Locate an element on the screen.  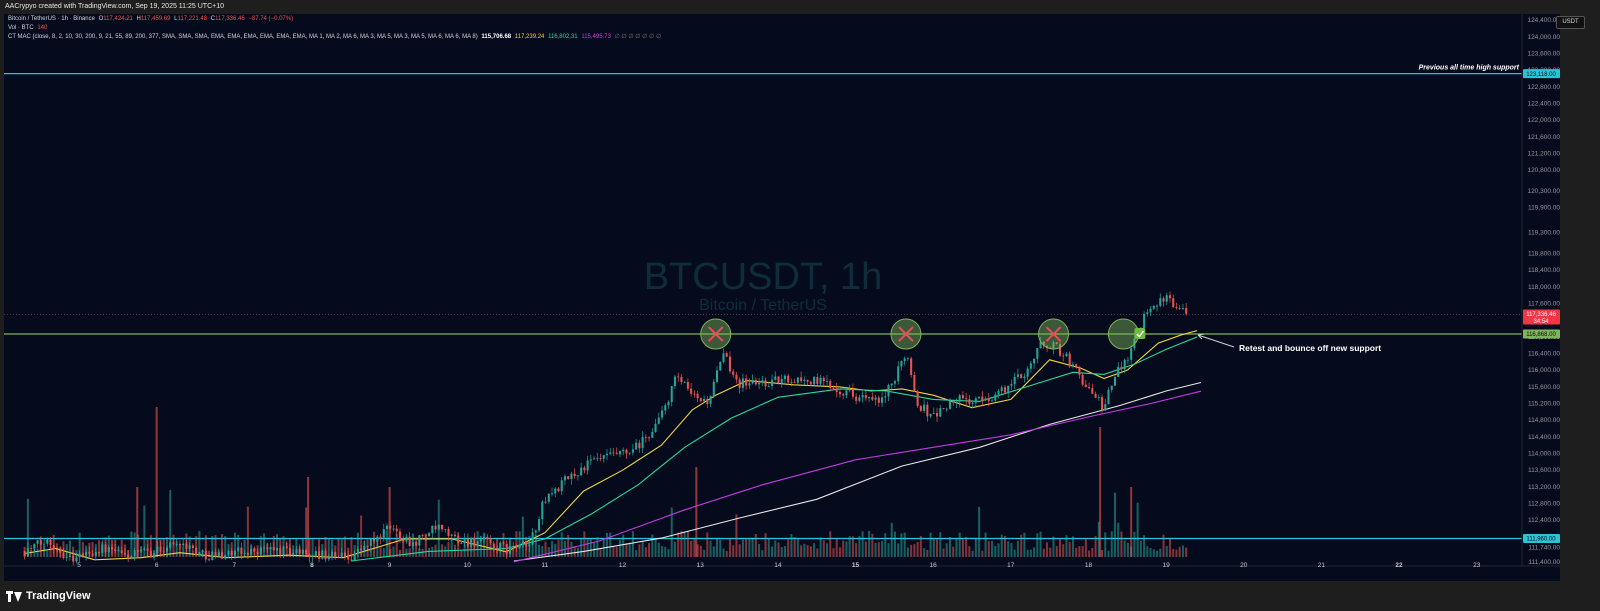
price-tick-label: 118,000.00 is located at coordinates (1544, 287).